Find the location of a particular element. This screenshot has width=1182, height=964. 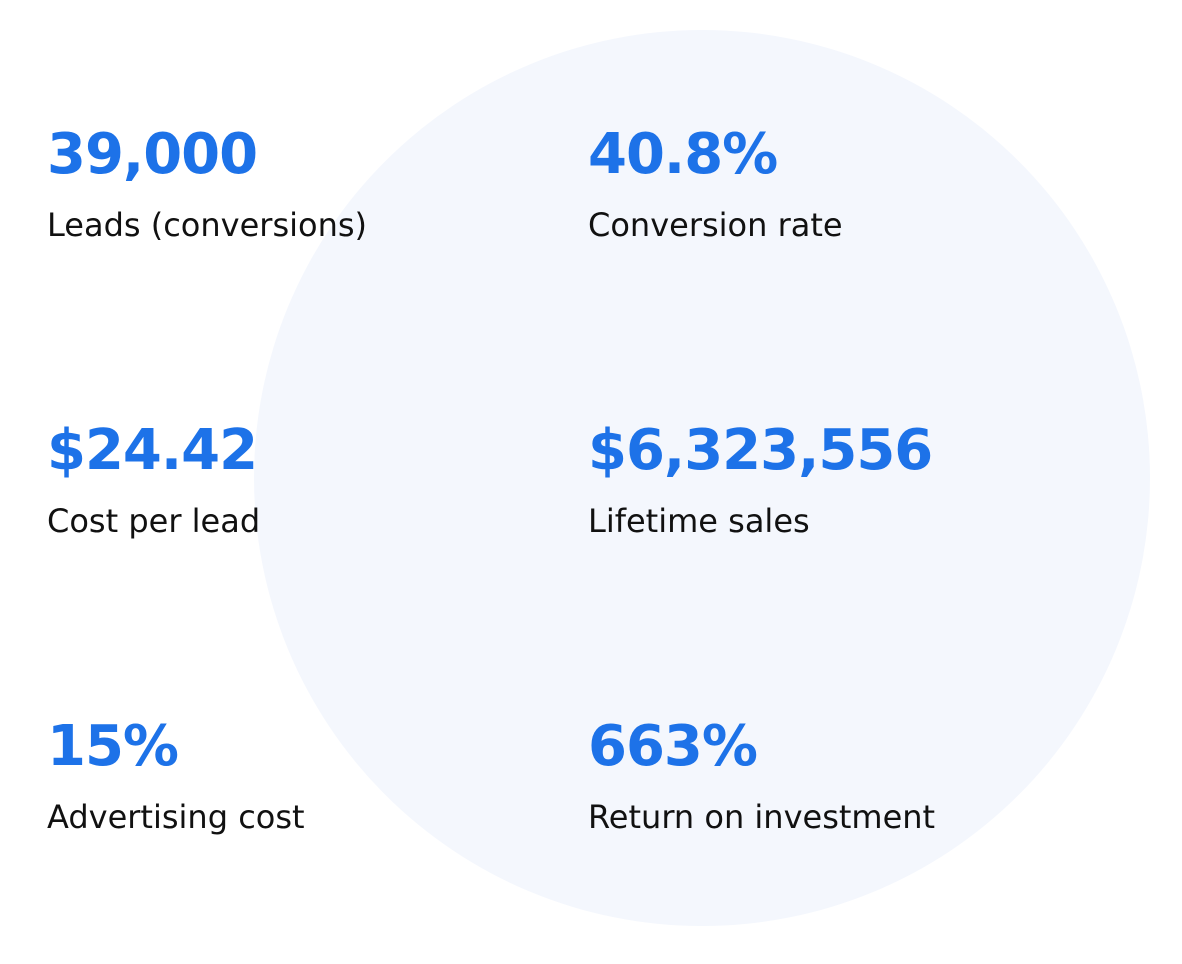

stat-label: Return on investment is located at coordinates (762, 817).